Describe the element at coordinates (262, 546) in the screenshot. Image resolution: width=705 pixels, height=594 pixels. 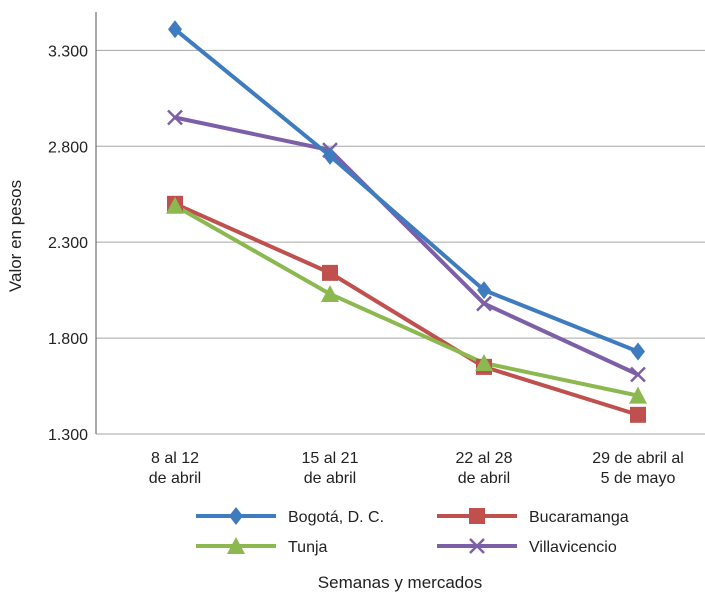
I see `legend-item: Tunja` at that location.